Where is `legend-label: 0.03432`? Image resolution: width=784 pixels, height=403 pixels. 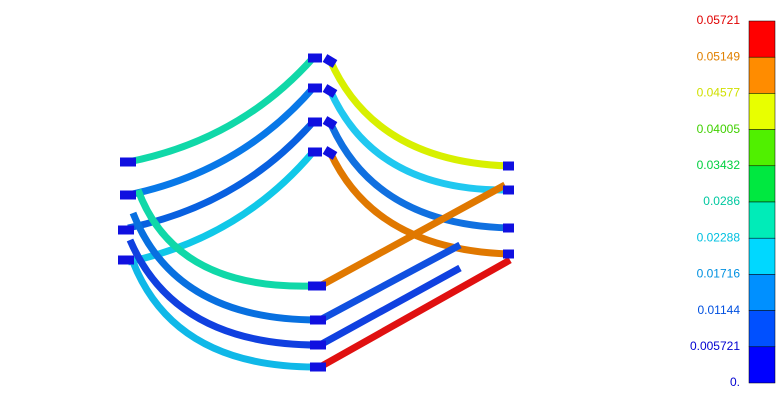 legend-label: 0.03432 is located at coordinates (719, 165).